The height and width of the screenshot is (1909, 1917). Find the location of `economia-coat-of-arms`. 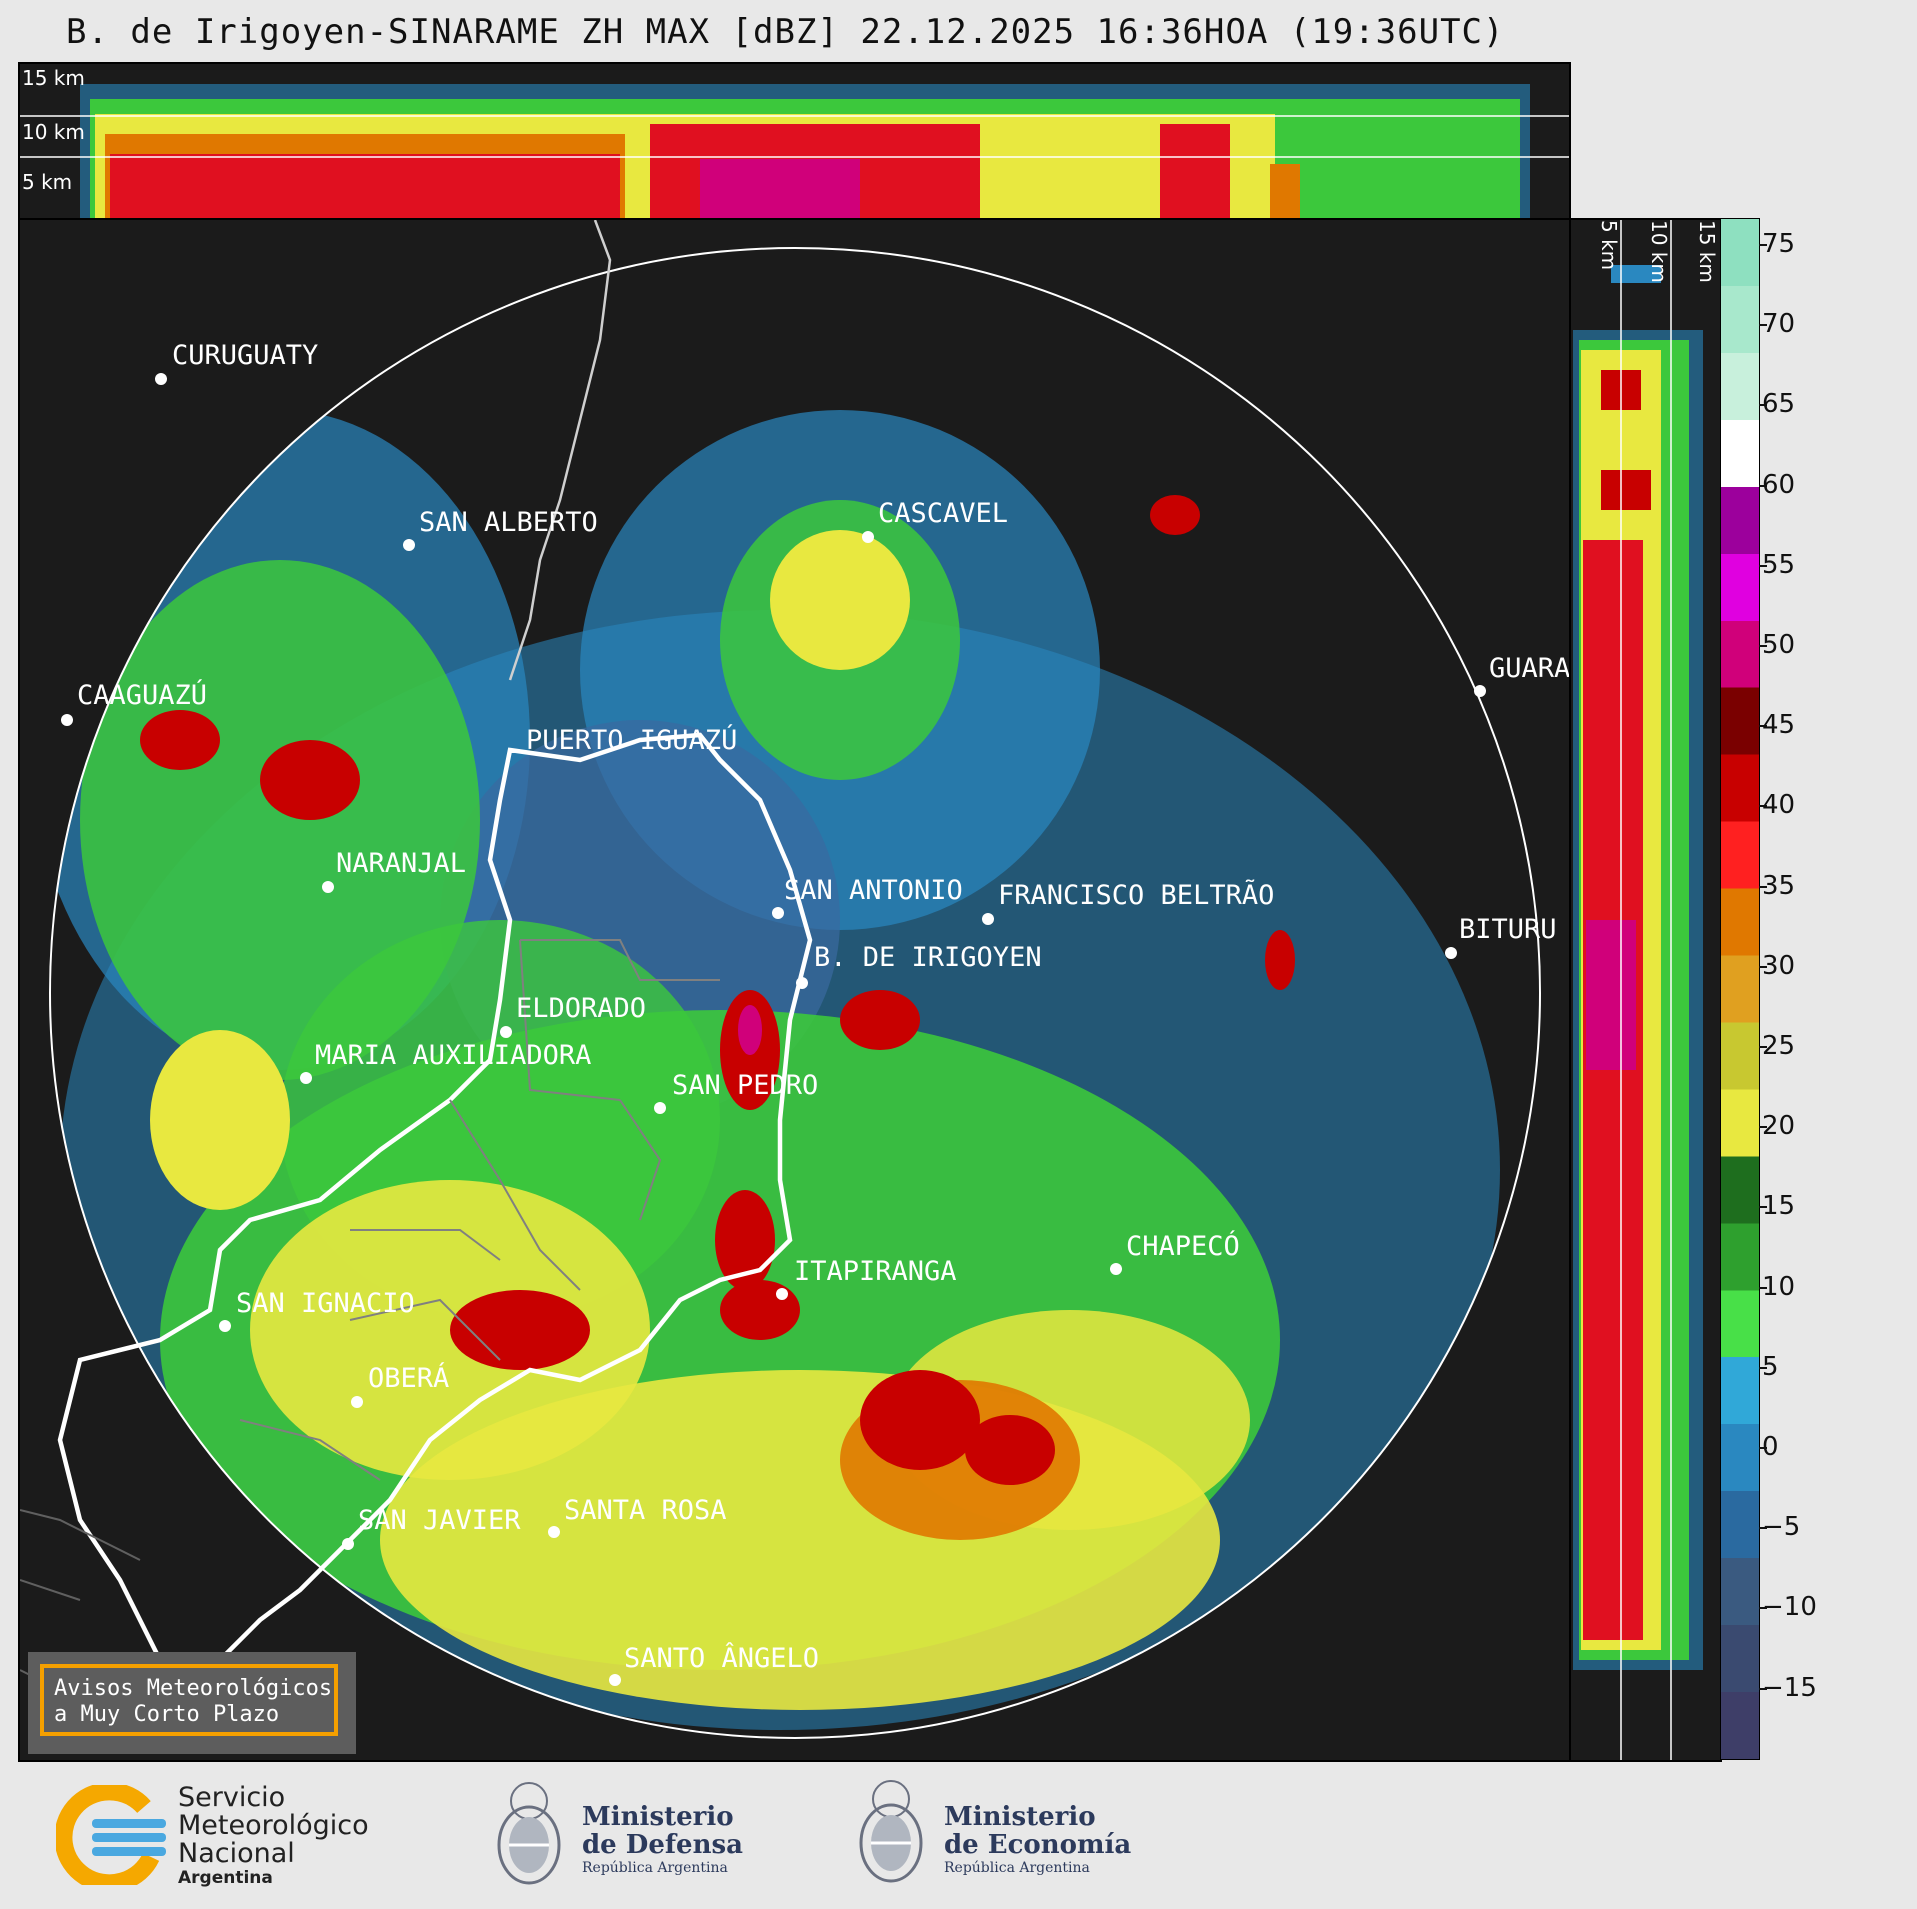

economia-coat-of-arms is located at coordinates (891, 1833).